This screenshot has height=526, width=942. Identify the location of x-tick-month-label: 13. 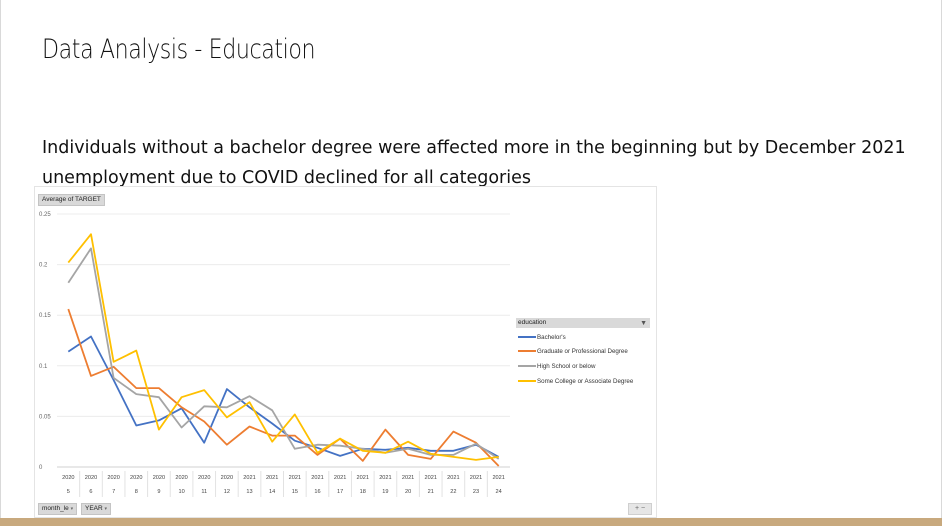
(249, 492).